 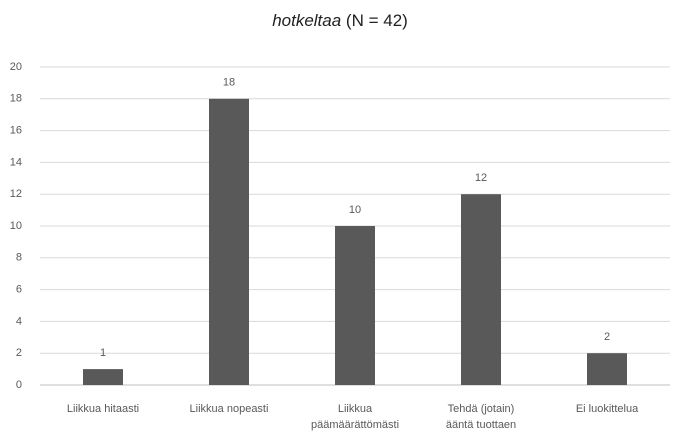 What do you see at coordinates (16, 99) in the screenshot?
I see `y-tick-label: 18` at bounding box center [16, 99].